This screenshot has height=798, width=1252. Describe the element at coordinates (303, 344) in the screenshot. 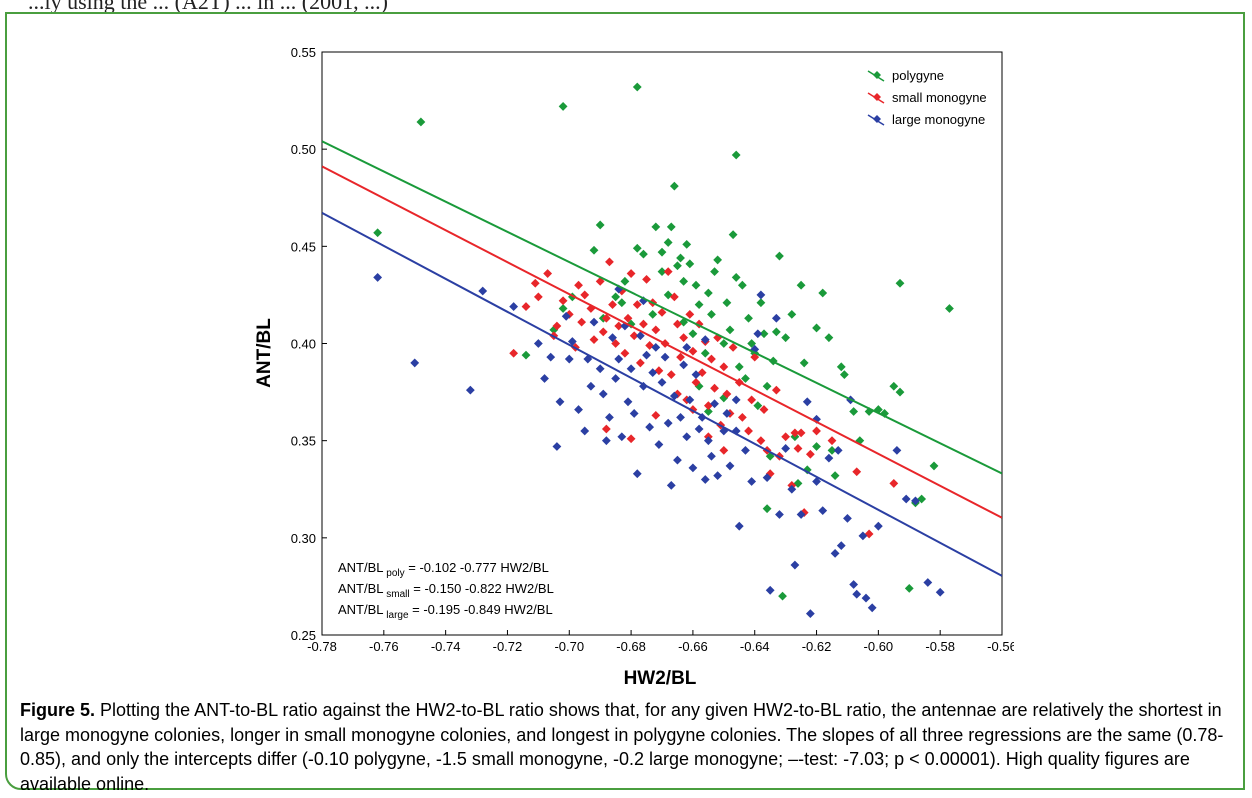

I see `y-tick-label: 0.40` at that location.